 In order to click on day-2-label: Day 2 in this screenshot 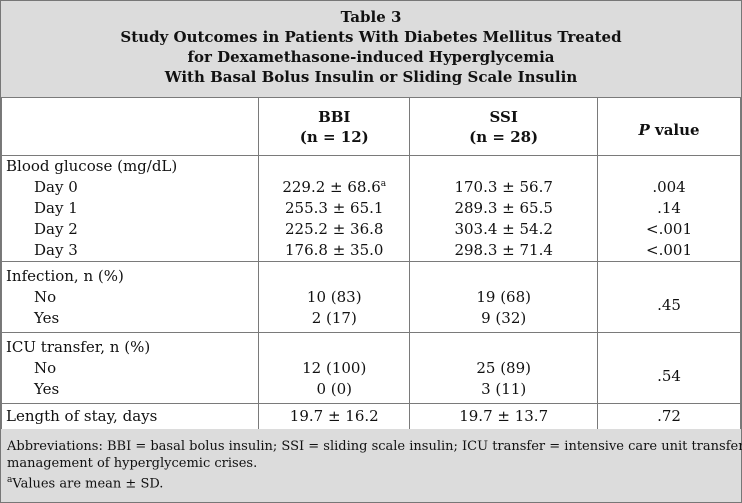, I will do `click(56, 229)`.